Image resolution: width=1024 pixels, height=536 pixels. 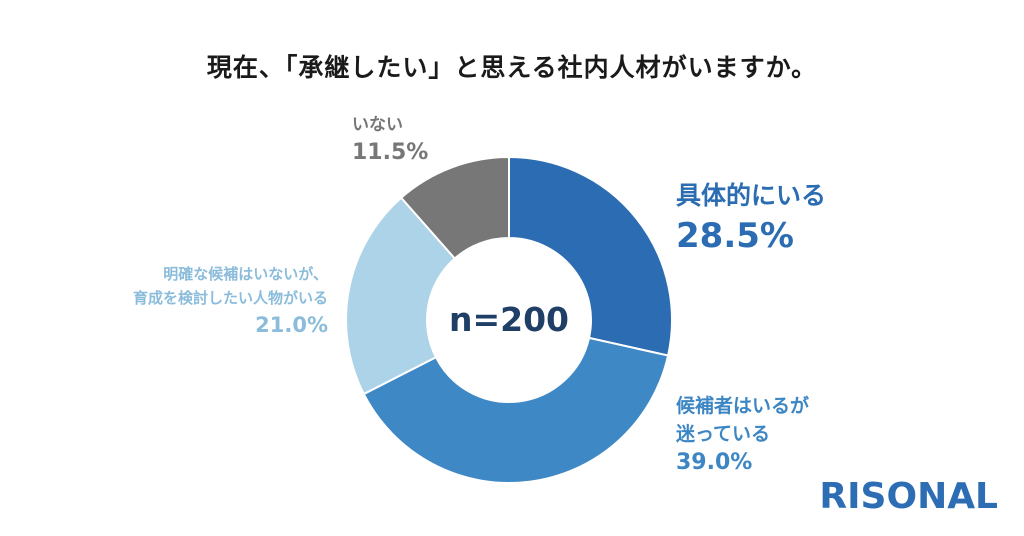 I want to click on label-specific: 具体的にいる 28.5%, so click(x=751, y=218).